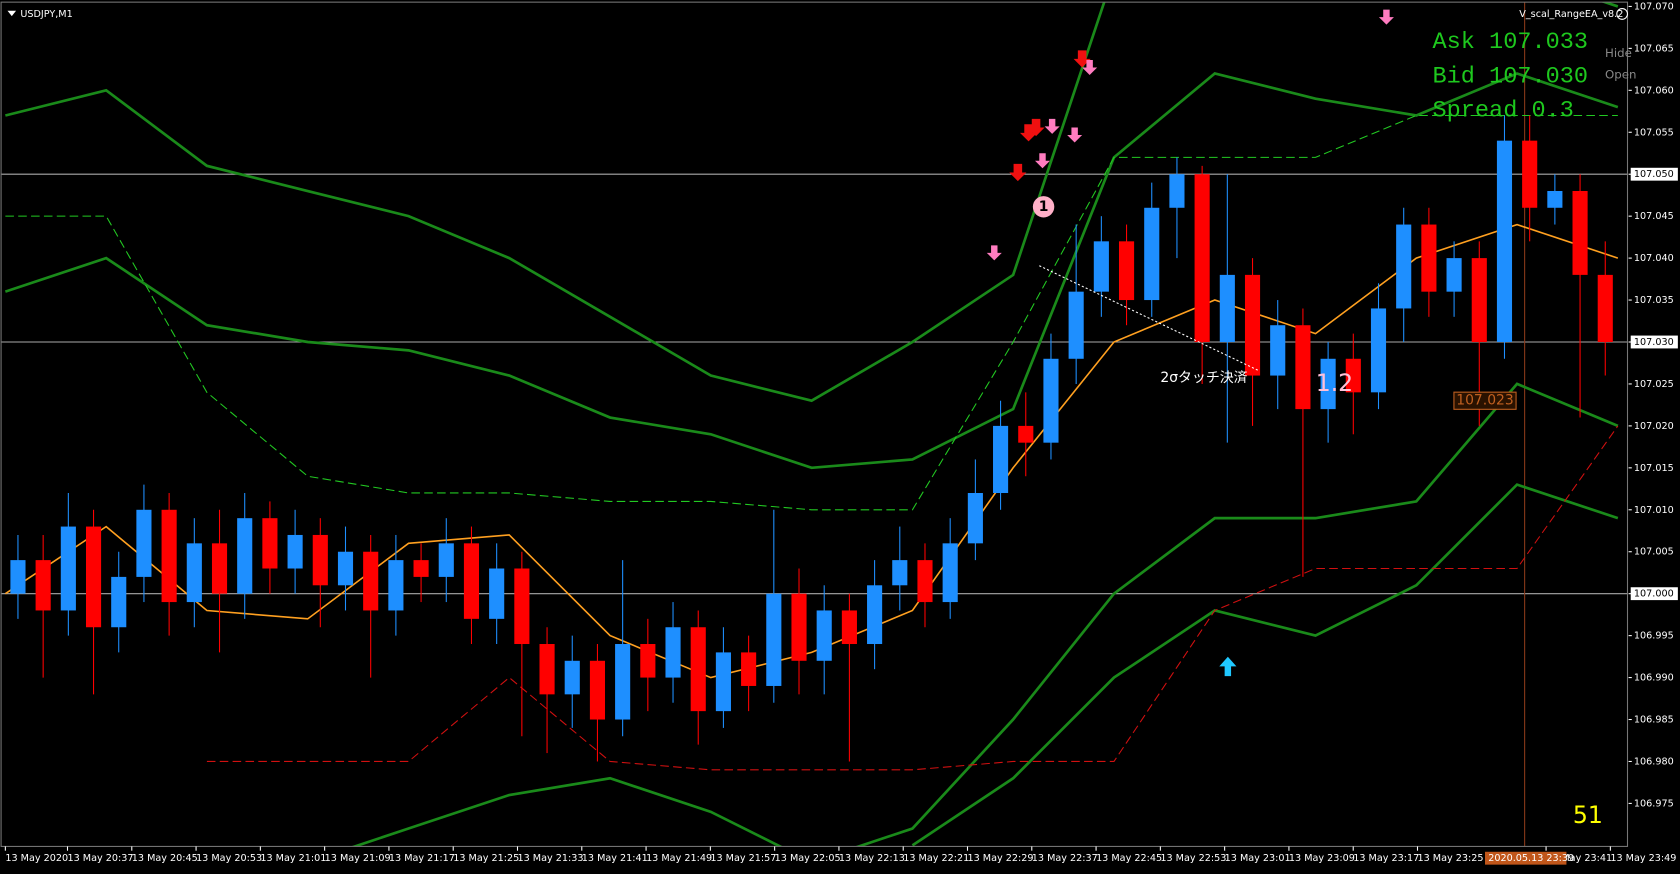  I want to click on price-marker-label: 107.023, so click(1485, 401).